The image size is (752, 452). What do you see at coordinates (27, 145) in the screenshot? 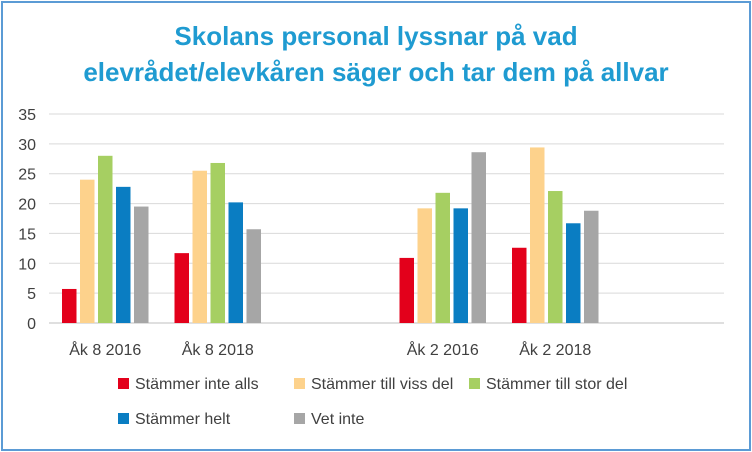
I see `y-tick-label: 30` at bounding box center [27, 145].